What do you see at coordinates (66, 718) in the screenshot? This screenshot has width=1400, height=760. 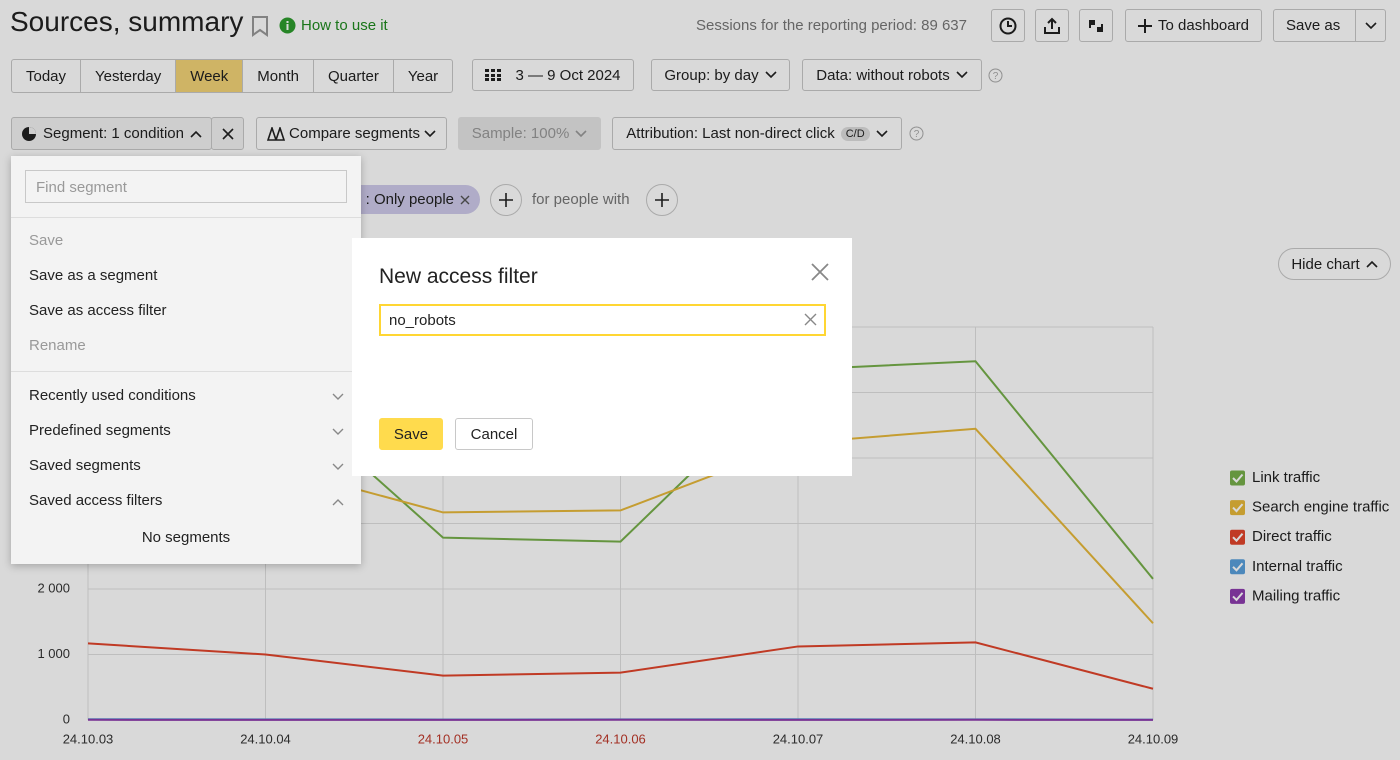 I see `y-tick-label: 0` at bounding box center [66, 718].